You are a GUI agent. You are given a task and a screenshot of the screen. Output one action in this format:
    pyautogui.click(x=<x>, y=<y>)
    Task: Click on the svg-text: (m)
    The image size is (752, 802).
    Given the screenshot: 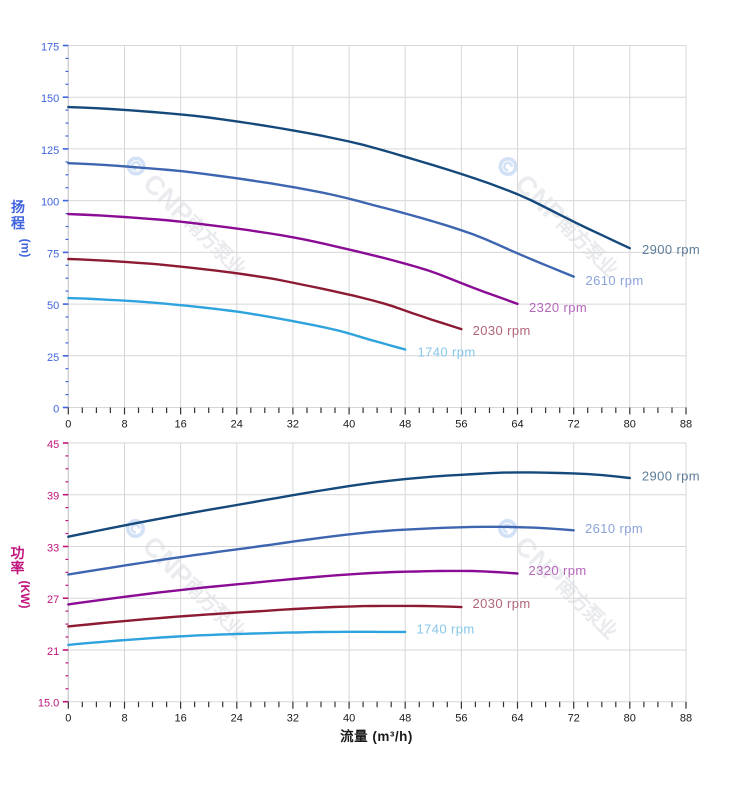 What is the action you would take?
    pyautogui.click(x=26, y=248)
    